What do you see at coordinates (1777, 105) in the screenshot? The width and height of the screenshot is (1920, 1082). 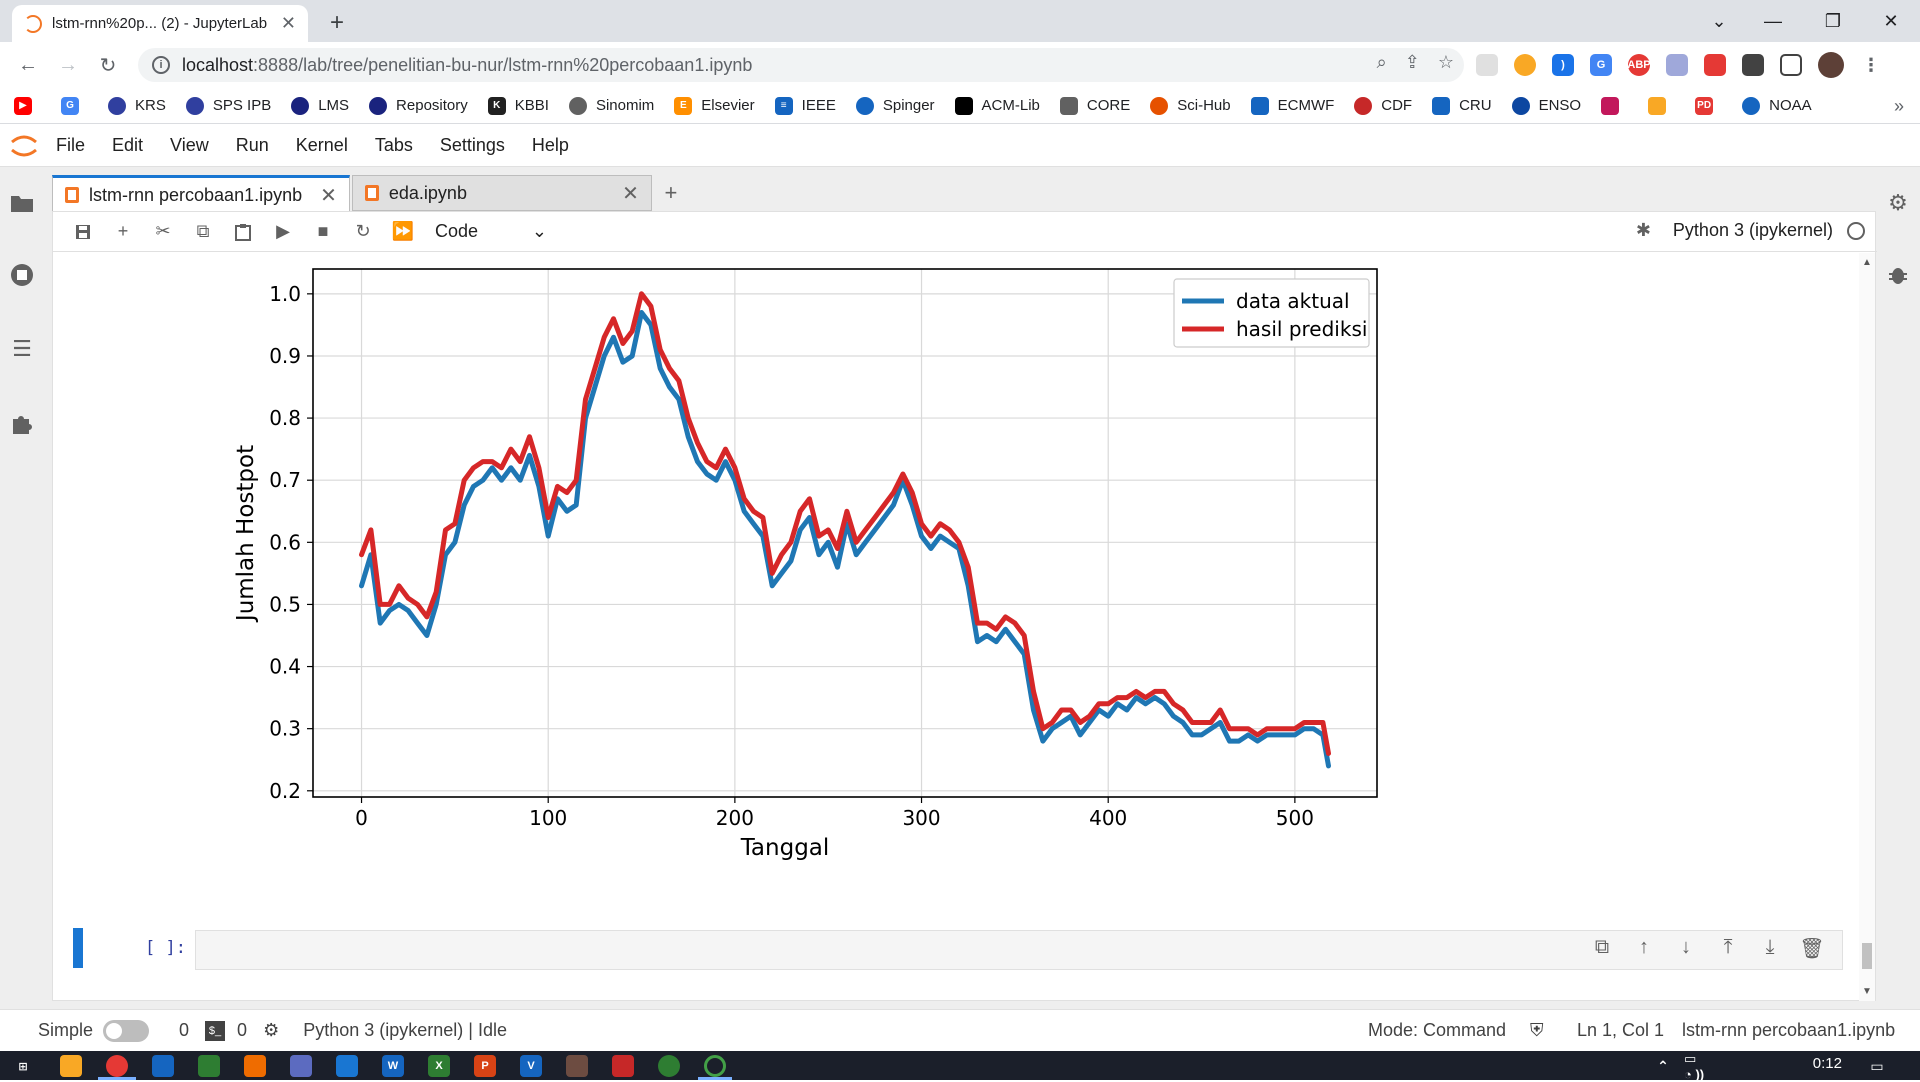 I see `bookmark-item: NOAA` at bounding box center [1777, 105].